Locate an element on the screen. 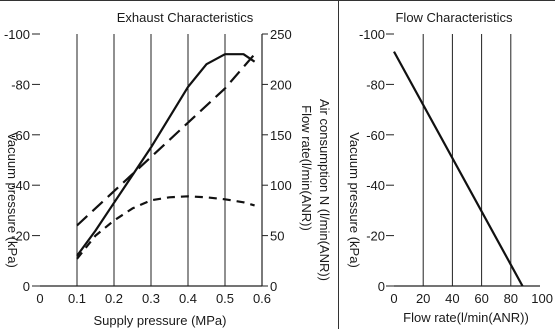 The width and height of the screenshot is (555, 329). left-y-tick-label: 0 is located at coordinates (26, 286).